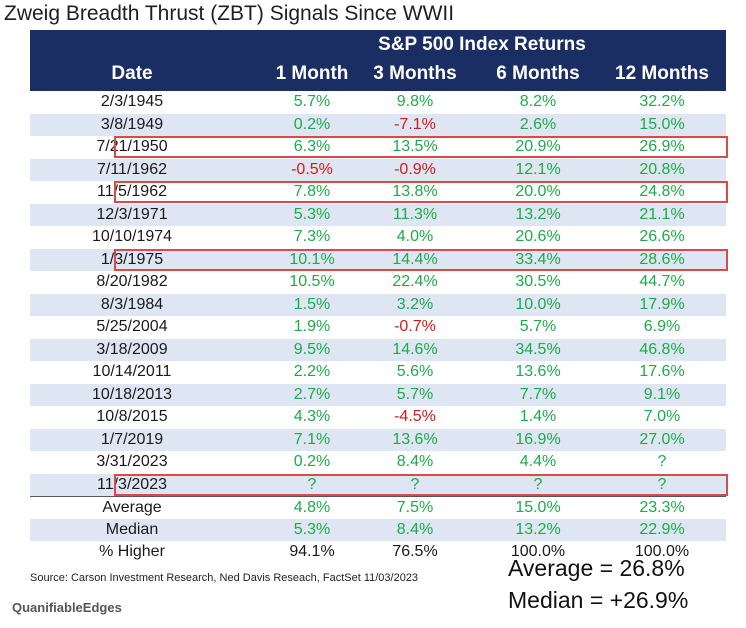  I want to click on cell-1m: 5.3%, so click(312, 214).